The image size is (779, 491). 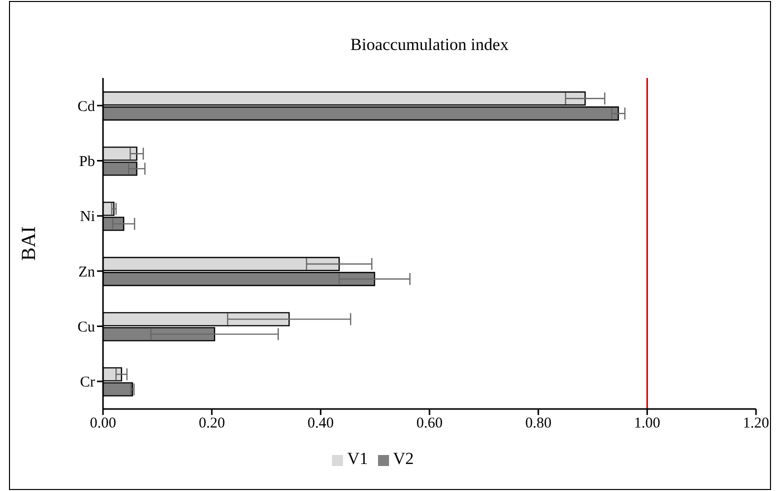 What do you see at coordinates (357, 458) in the screenshot?
I see `legend-label: V1` at bounding box center [357, 458].